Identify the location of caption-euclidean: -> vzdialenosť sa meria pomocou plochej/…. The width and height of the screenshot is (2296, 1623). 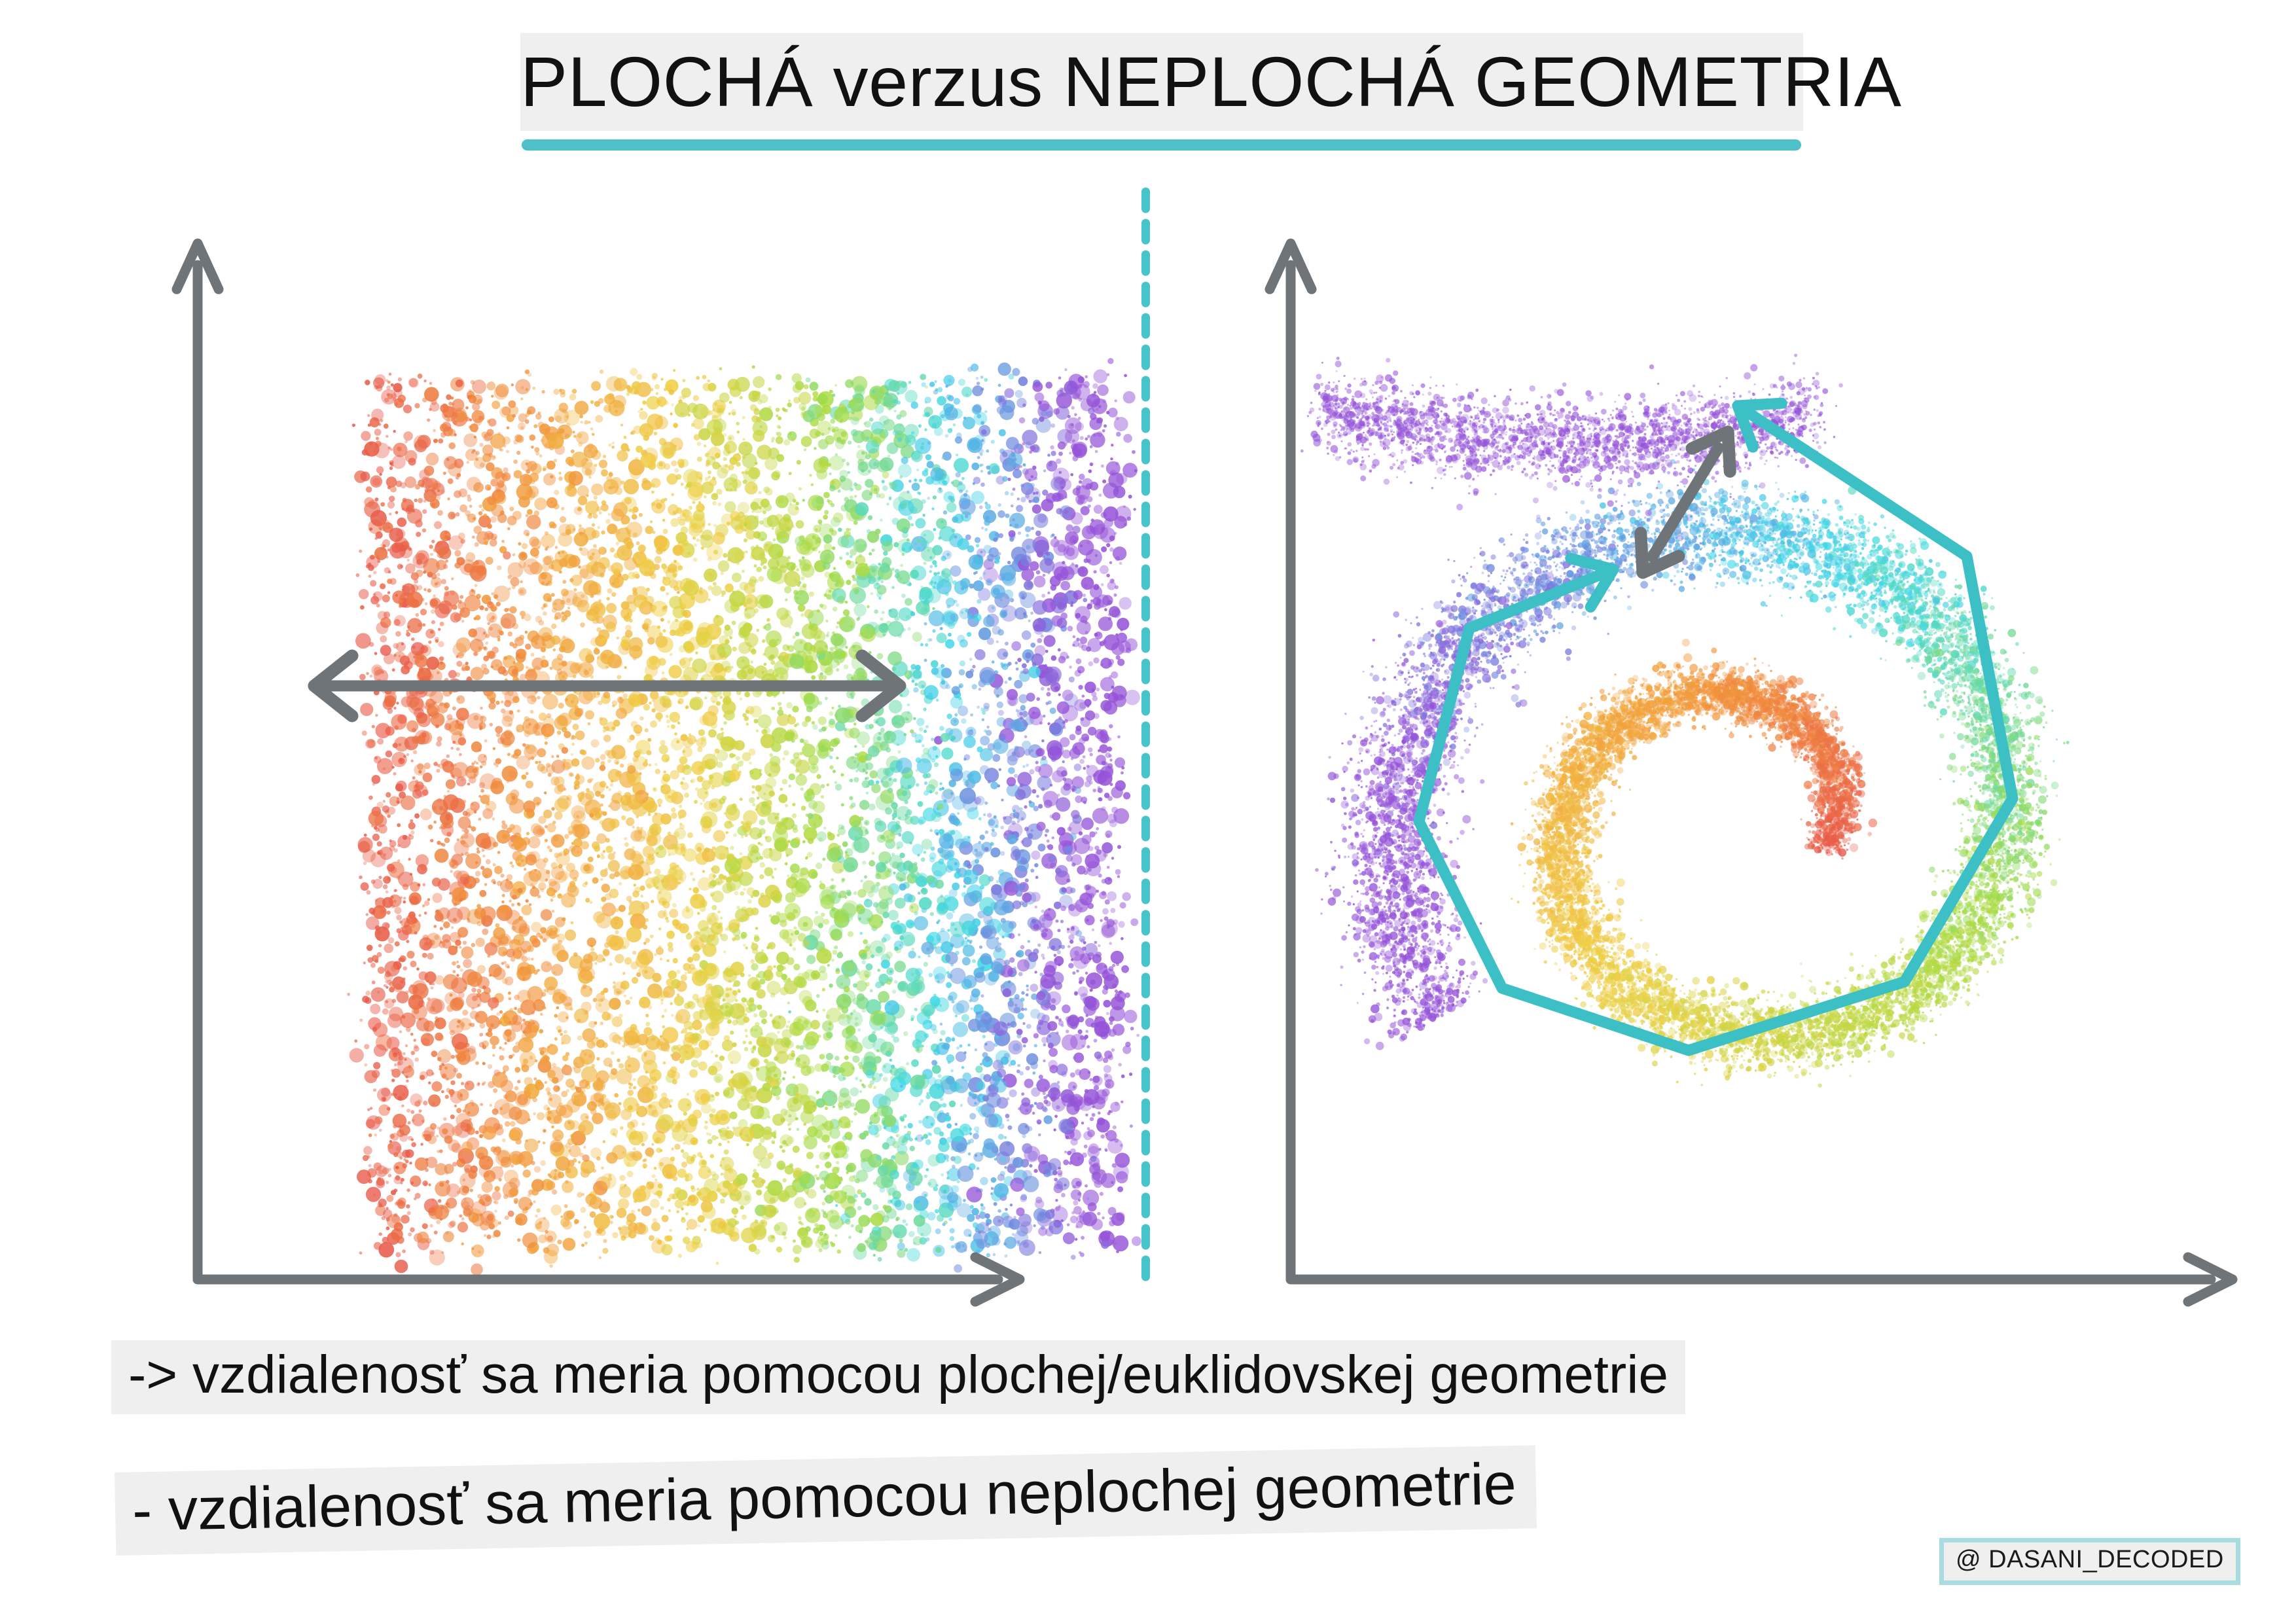
(898, 1377).